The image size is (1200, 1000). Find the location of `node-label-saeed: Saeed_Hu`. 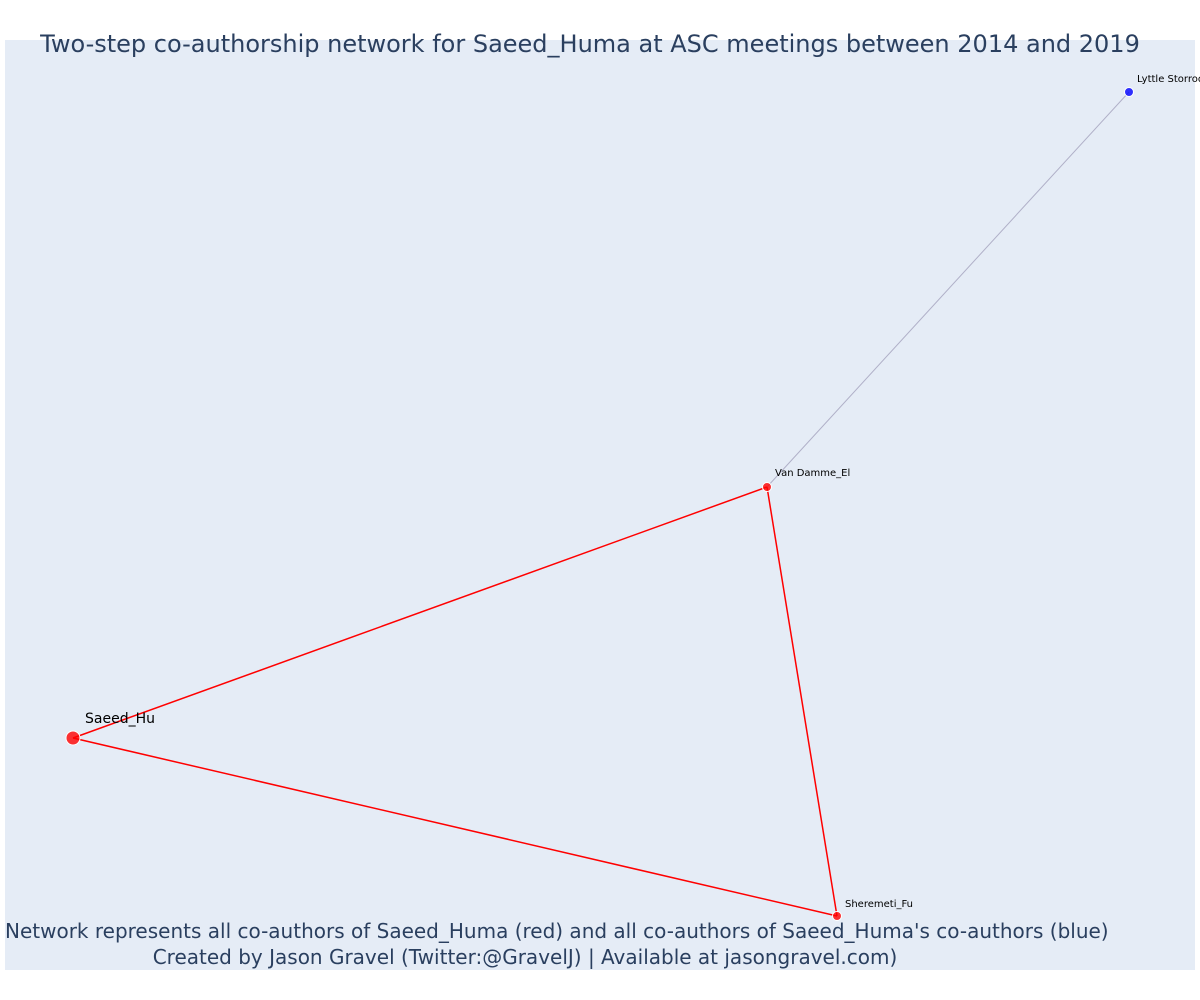

node-label-saeed: Saeed_Hu is located at coordinates (120, 719).